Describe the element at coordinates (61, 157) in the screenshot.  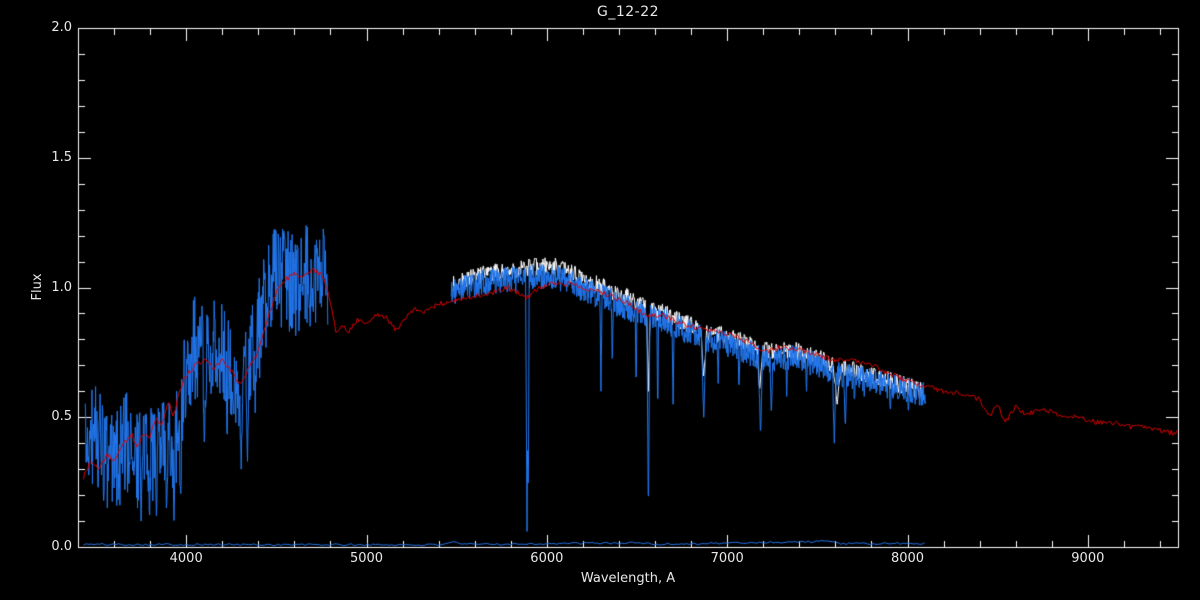
I see `y-tick-label: 1.5` at that location.